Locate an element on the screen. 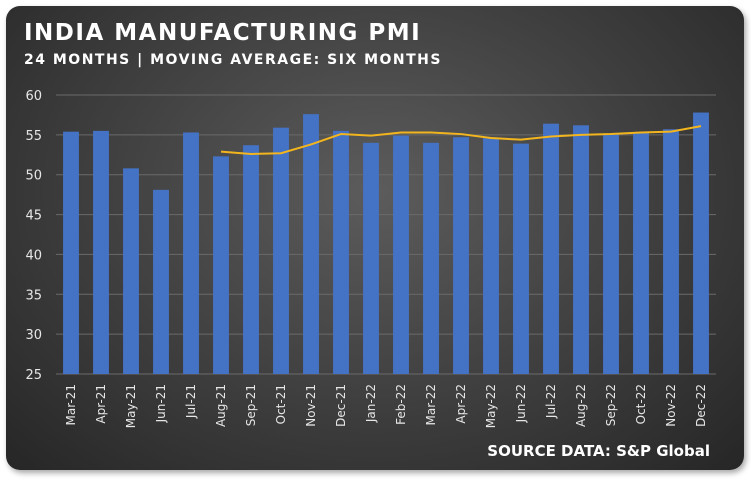  x-tick-label: Dec-21 is located at coordinates (341, 405).